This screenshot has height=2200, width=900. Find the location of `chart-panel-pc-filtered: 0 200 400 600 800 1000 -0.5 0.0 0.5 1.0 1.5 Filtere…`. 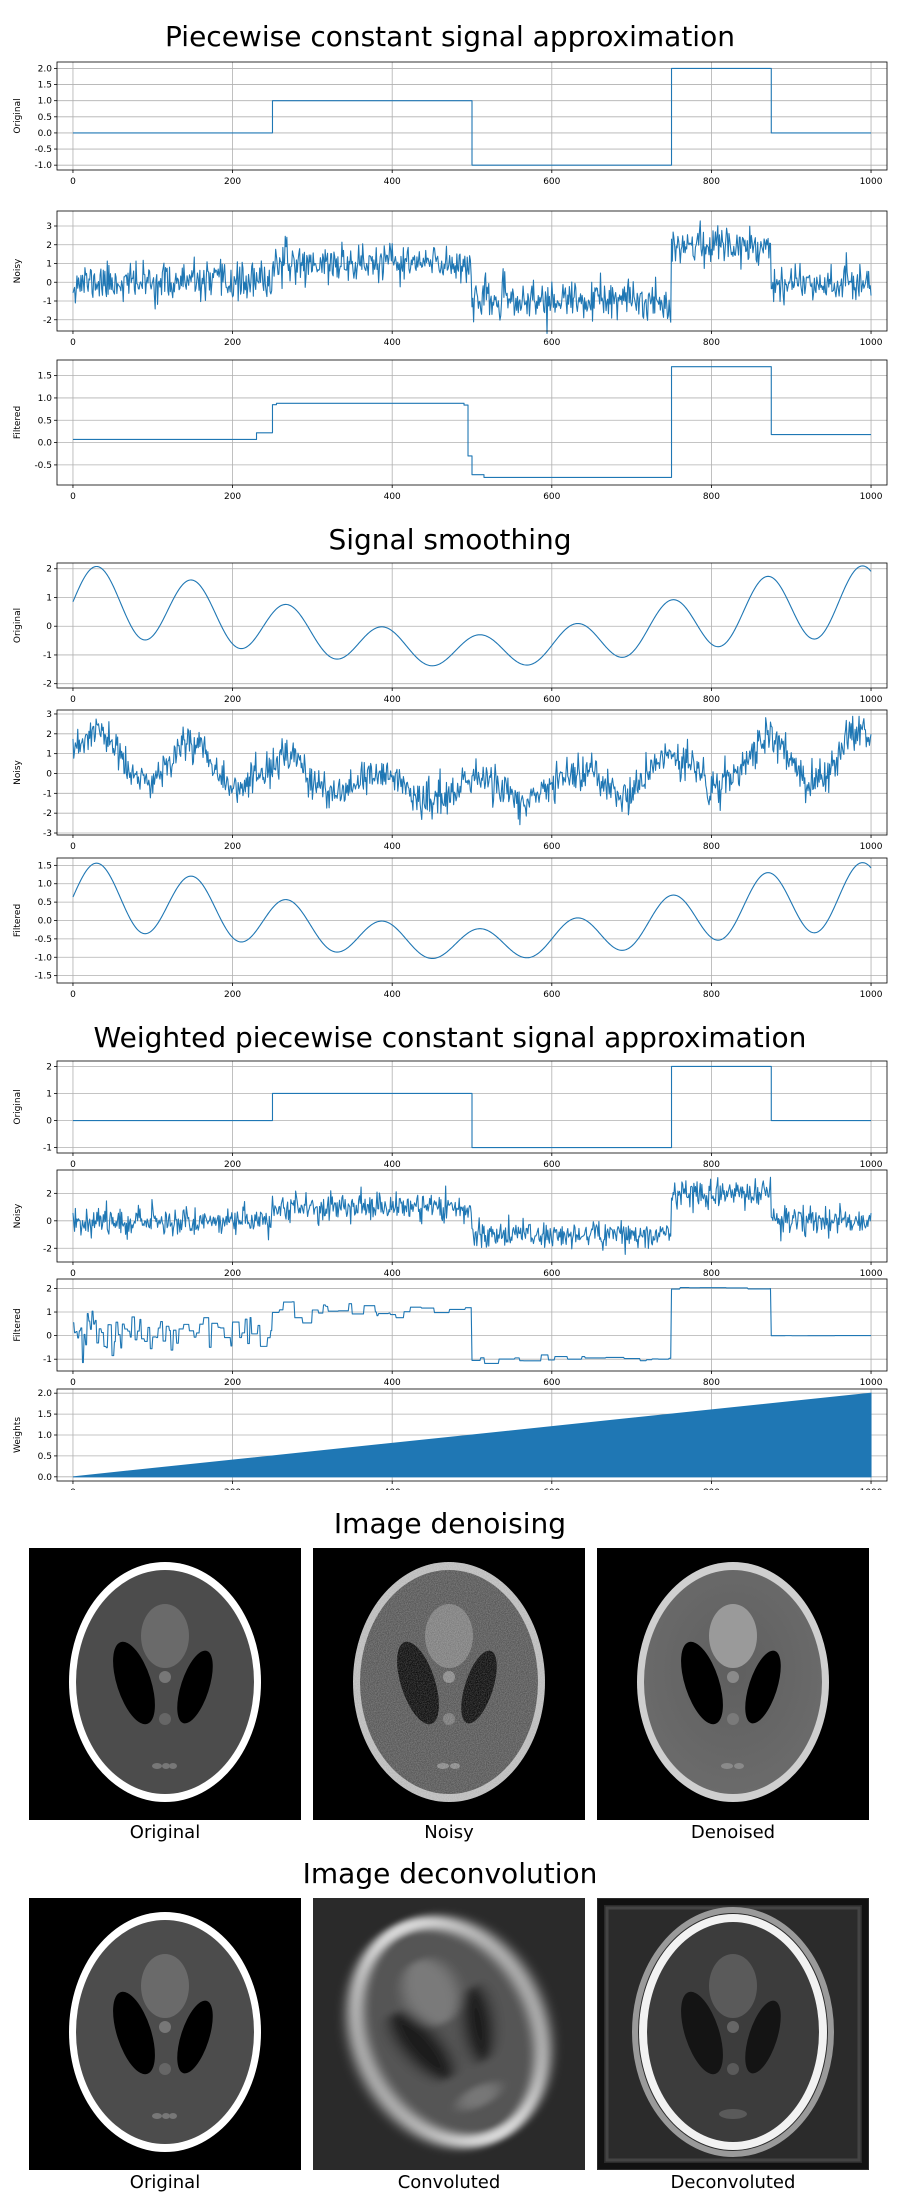

chart-panel-pc-filtered: 0 200 400 600 800 1000 -0.5 0.0 0.5 1.0 1.5 Filtere… is located at coordinates (450, 430).